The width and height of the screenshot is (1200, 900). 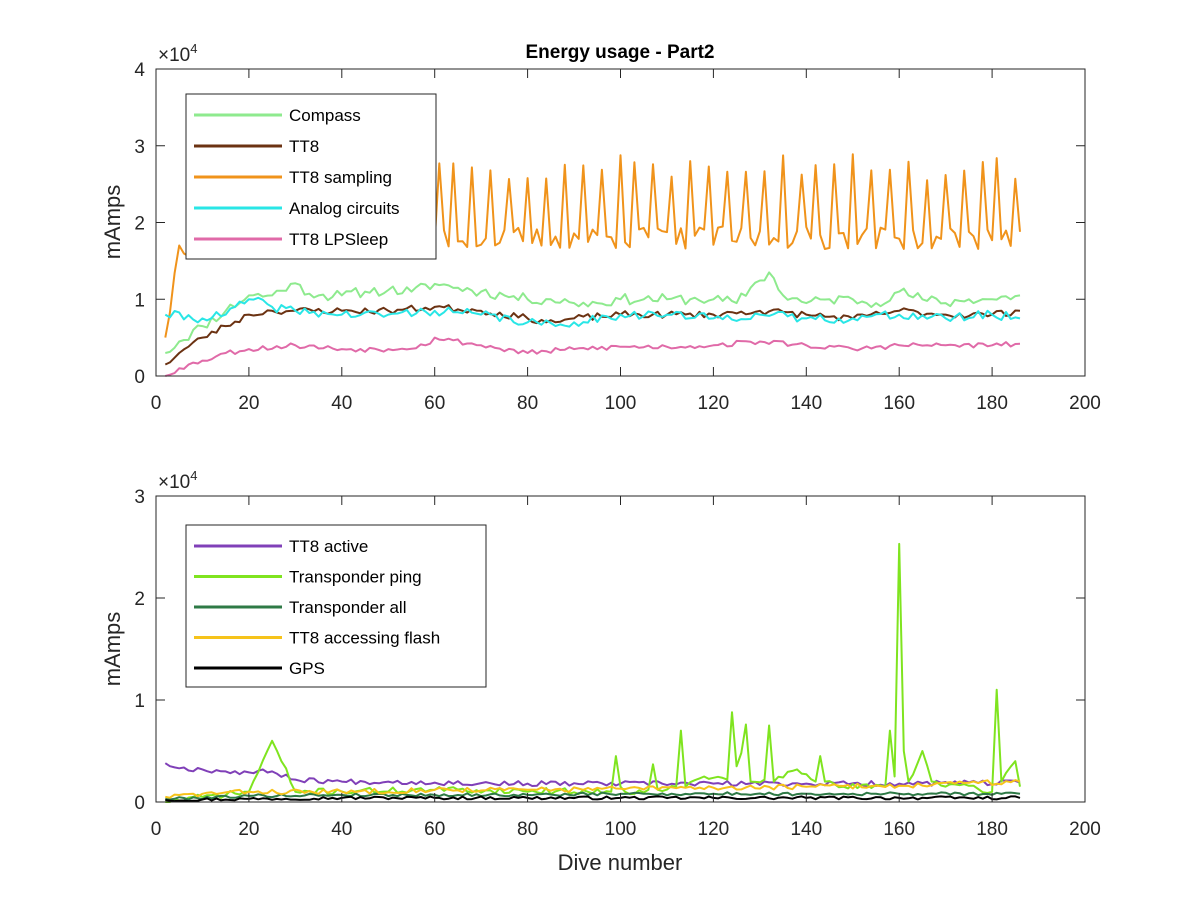 I want to click on y-axis-label-top: mAmps, so click(x=112, y=222).